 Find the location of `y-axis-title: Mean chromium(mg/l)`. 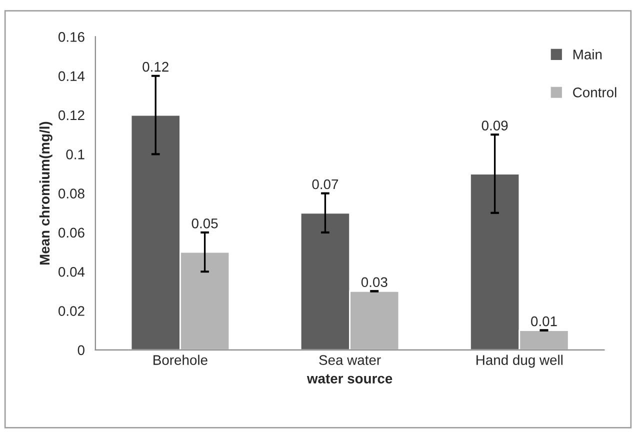

y-axis-title: Mean chromium(mg/l) is located at coordinates (45, 193).